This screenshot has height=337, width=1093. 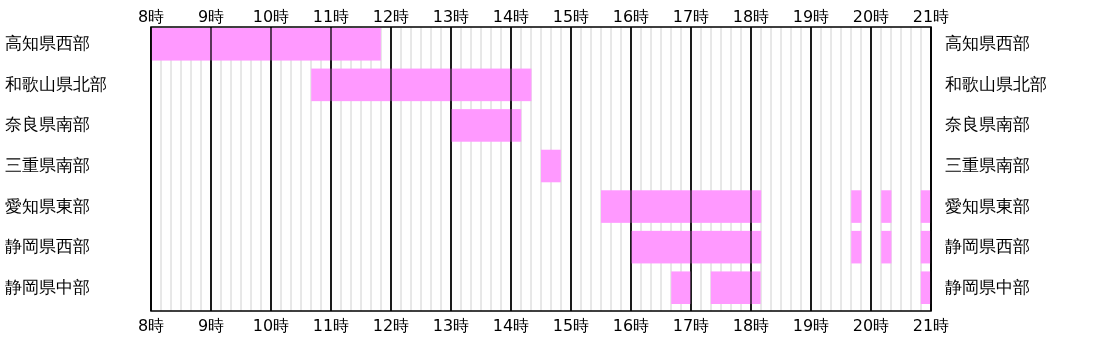 I want to click on x2-tick-label: 8時, so click(x=151, y=325).